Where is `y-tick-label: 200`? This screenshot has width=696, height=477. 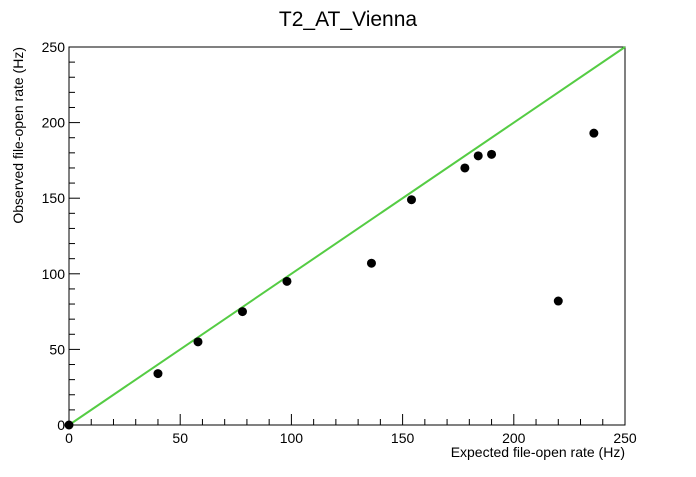 y-tick-label: 200 is located at coordinates (54, 123).